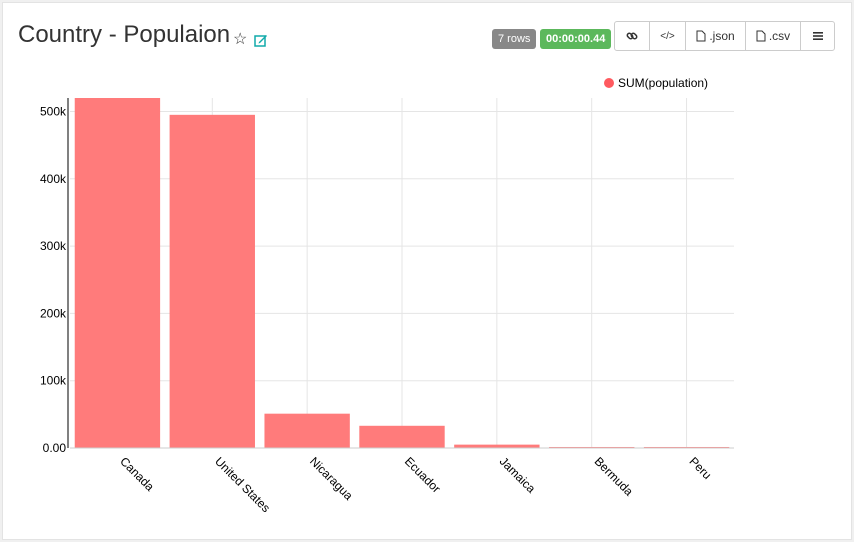 The width and height of the screenshot is (854, 542). I want to click on edit-icon, so click(261, 42).